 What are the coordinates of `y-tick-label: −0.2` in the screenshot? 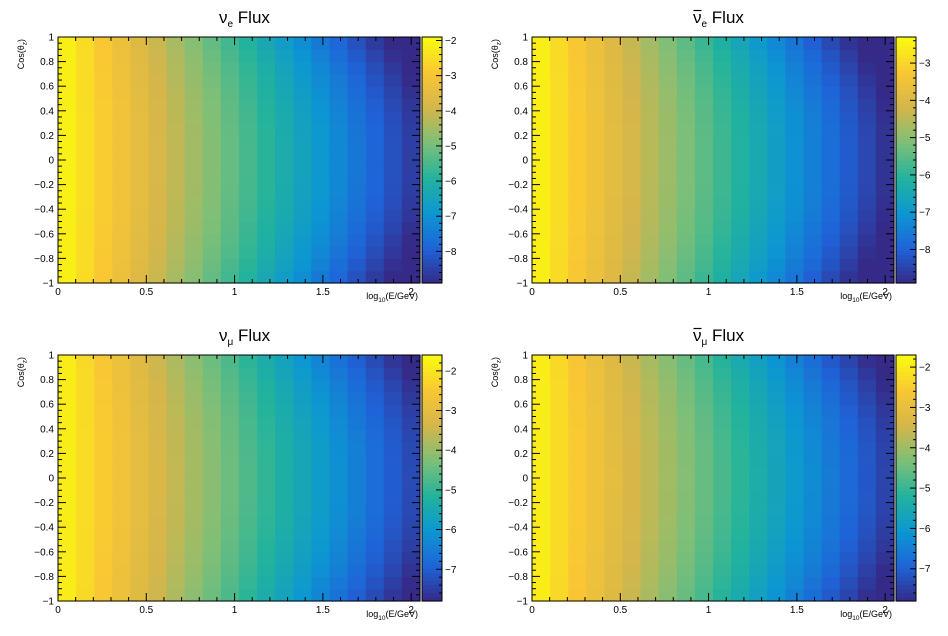 It's located at (518, 185).